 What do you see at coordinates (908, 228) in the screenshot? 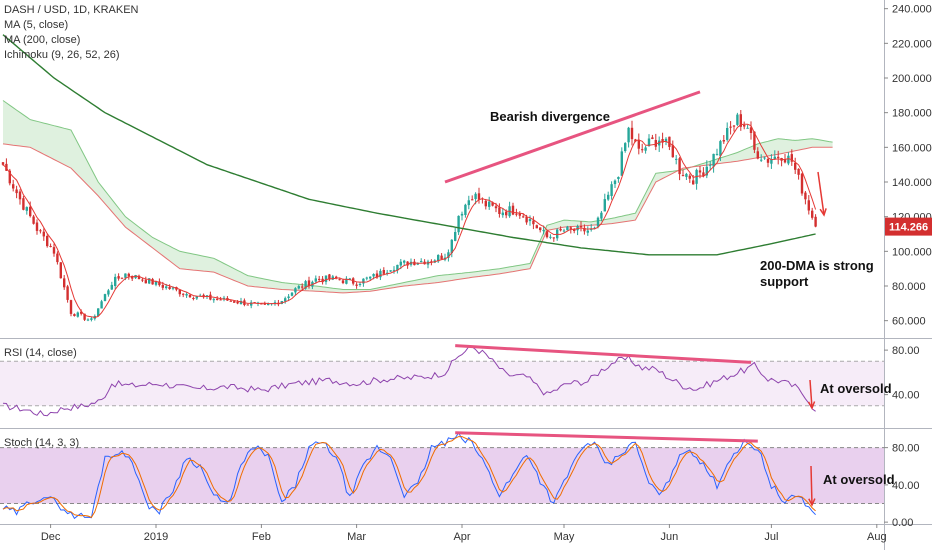
I see `last-price-label: 114.266` at bounding box center [908, 228].